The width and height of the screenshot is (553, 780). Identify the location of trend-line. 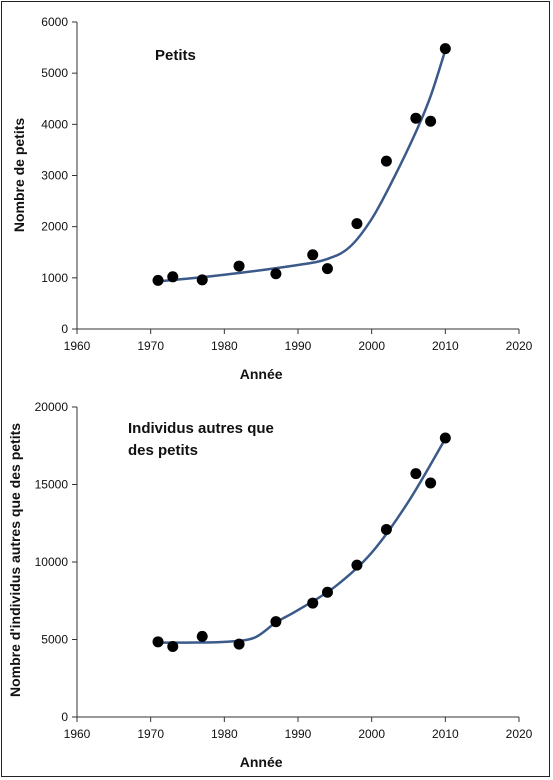
(301, 540).